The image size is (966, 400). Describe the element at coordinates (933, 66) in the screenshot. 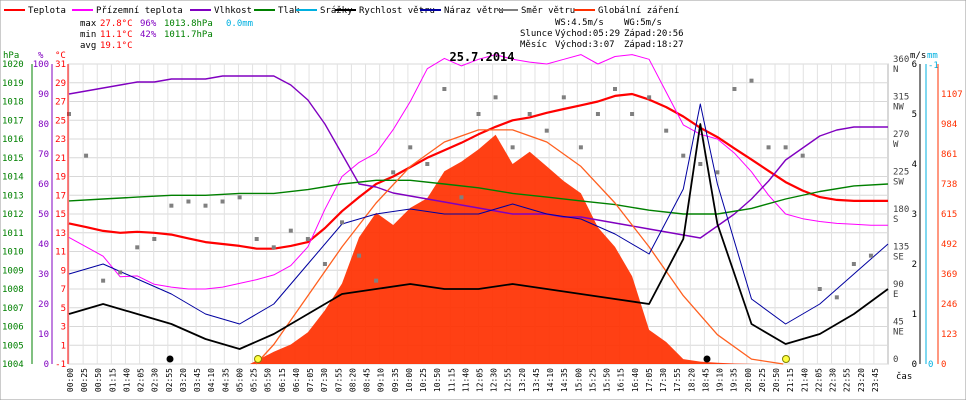

I see `mm-tick-label: -1` at that location.